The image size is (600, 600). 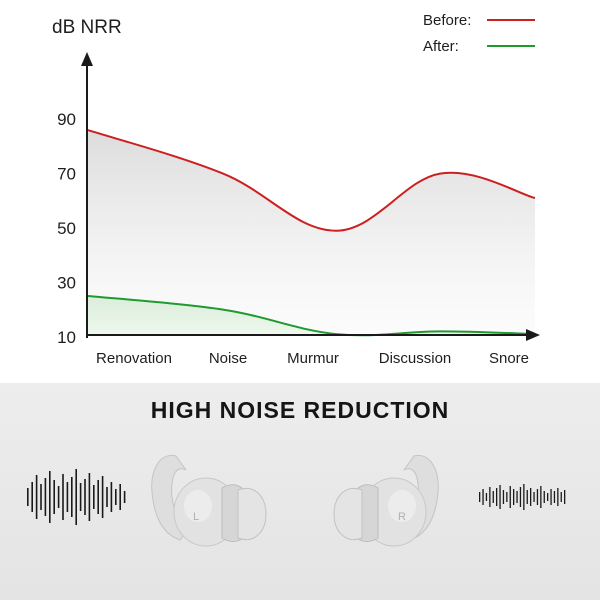 What do you see at coordinates (300, 410) in the screenshot?
I see `banner-headline: HIGH NOISE REDUCTION` at bounding box center [300, 410].